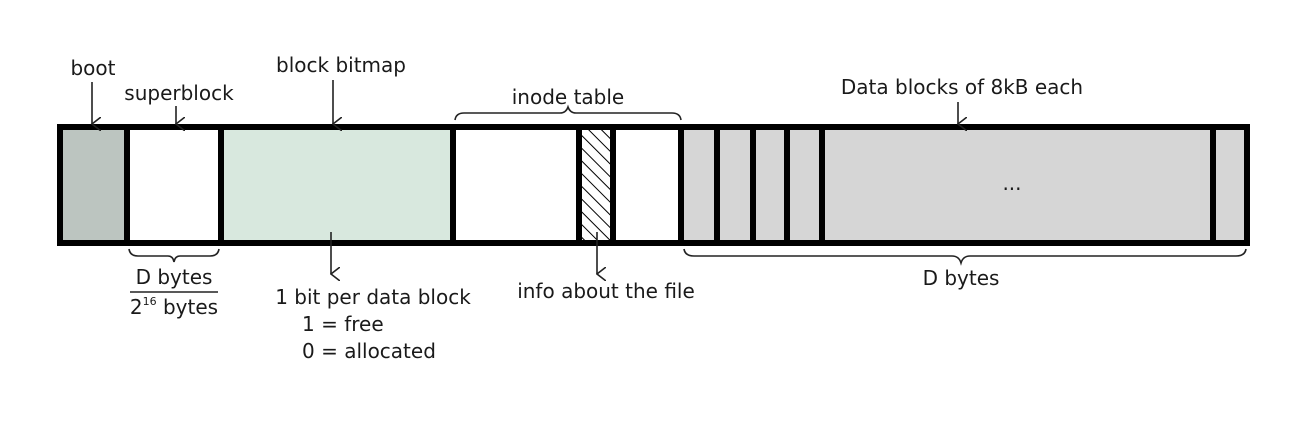 The width and height of the screenshot is (1307, 426). What do you see at coordinates (92, 68) in the screenshot?
I see `boot-label: boot` at bounding box center [92, 68].